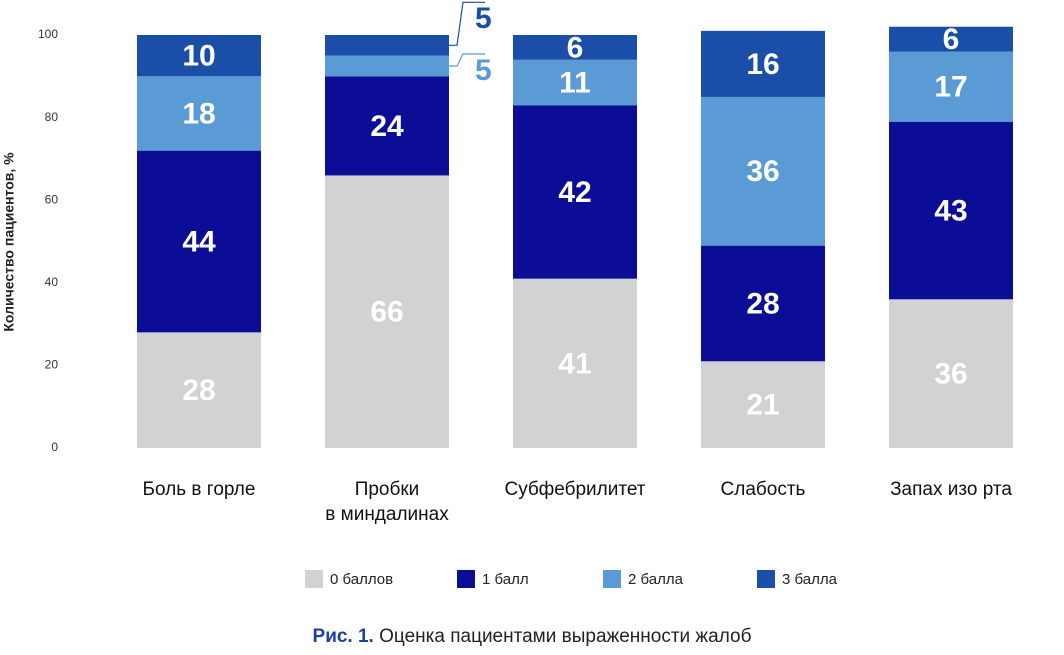  I want to click on x-tick-line: Слабость, so click(763, 489).